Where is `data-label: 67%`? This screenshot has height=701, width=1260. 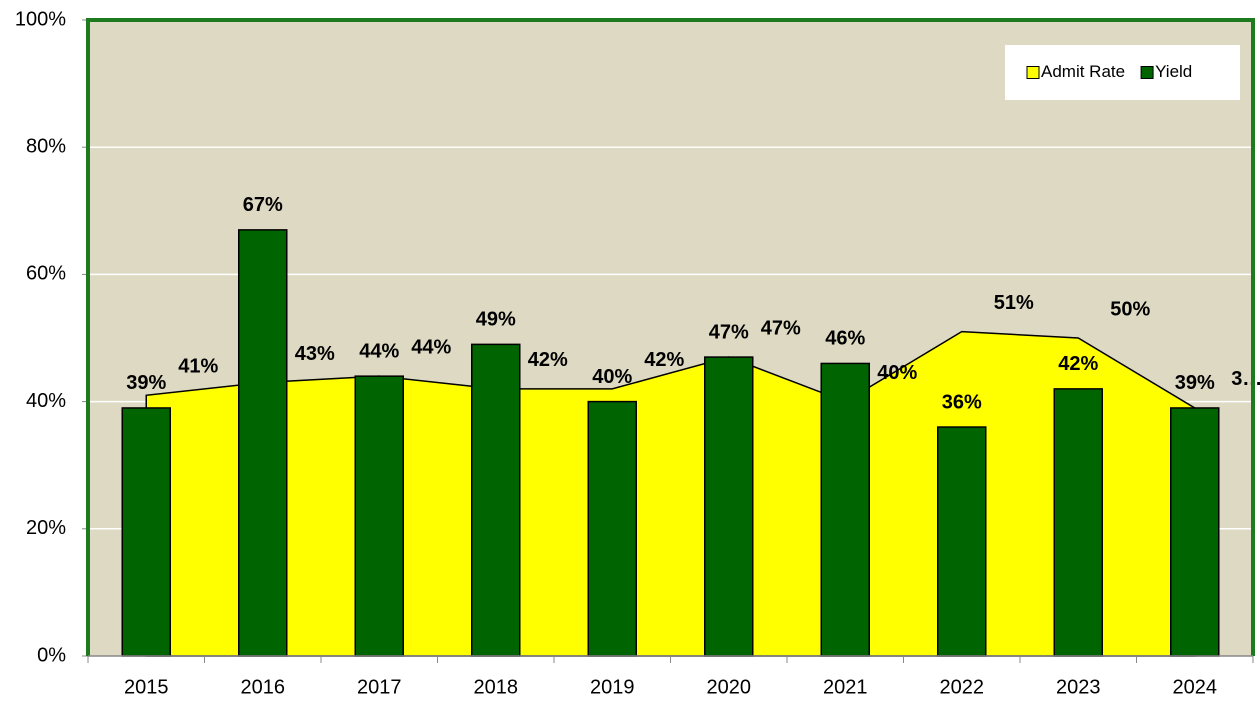 data-label: 67% is located at coordinates (263, 205).